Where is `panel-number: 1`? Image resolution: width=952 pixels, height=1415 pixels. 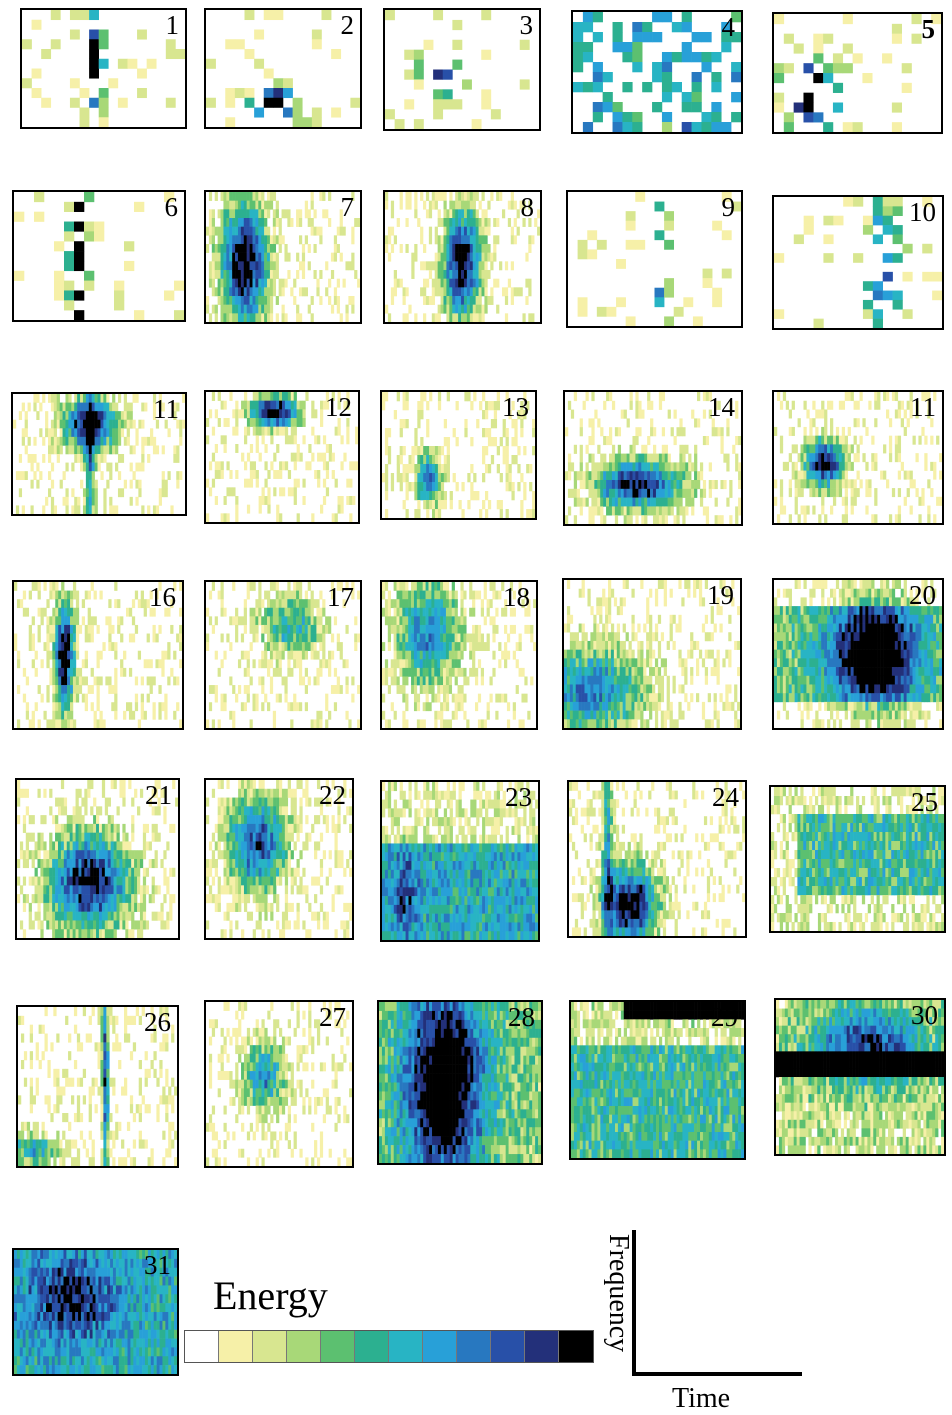 panel-number: 1 is located at coordinates (172, 25).